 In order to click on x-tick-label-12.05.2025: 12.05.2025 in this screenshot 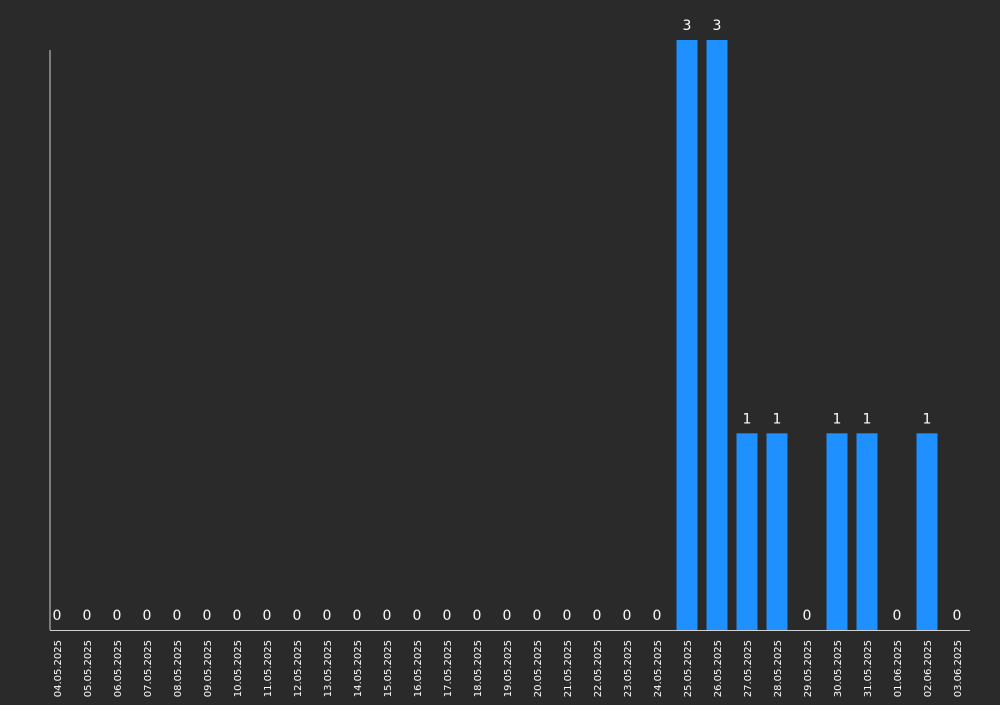, I will do `click(298, 668)`.